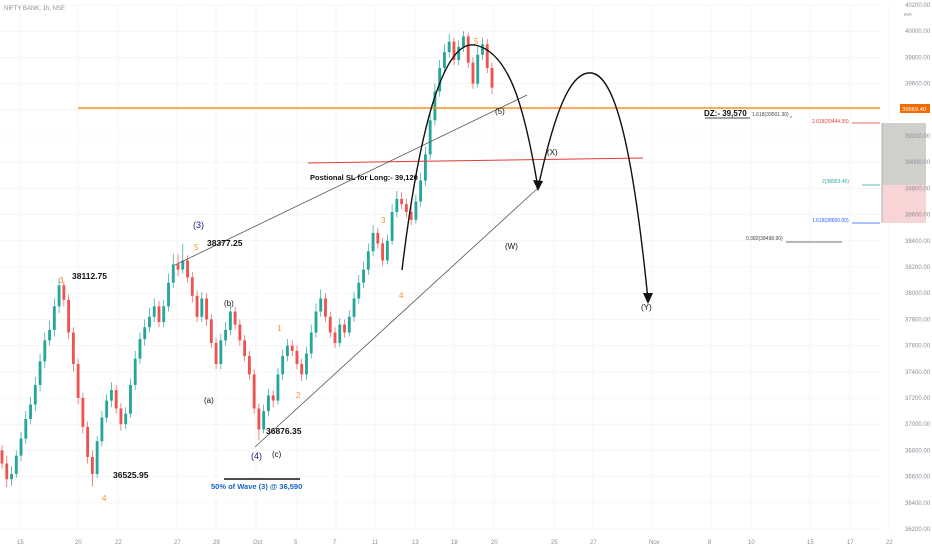  Describe the element at coordinates (918, 504) in the screenshot. I see `y-tick-label: 36400.00` at that location.